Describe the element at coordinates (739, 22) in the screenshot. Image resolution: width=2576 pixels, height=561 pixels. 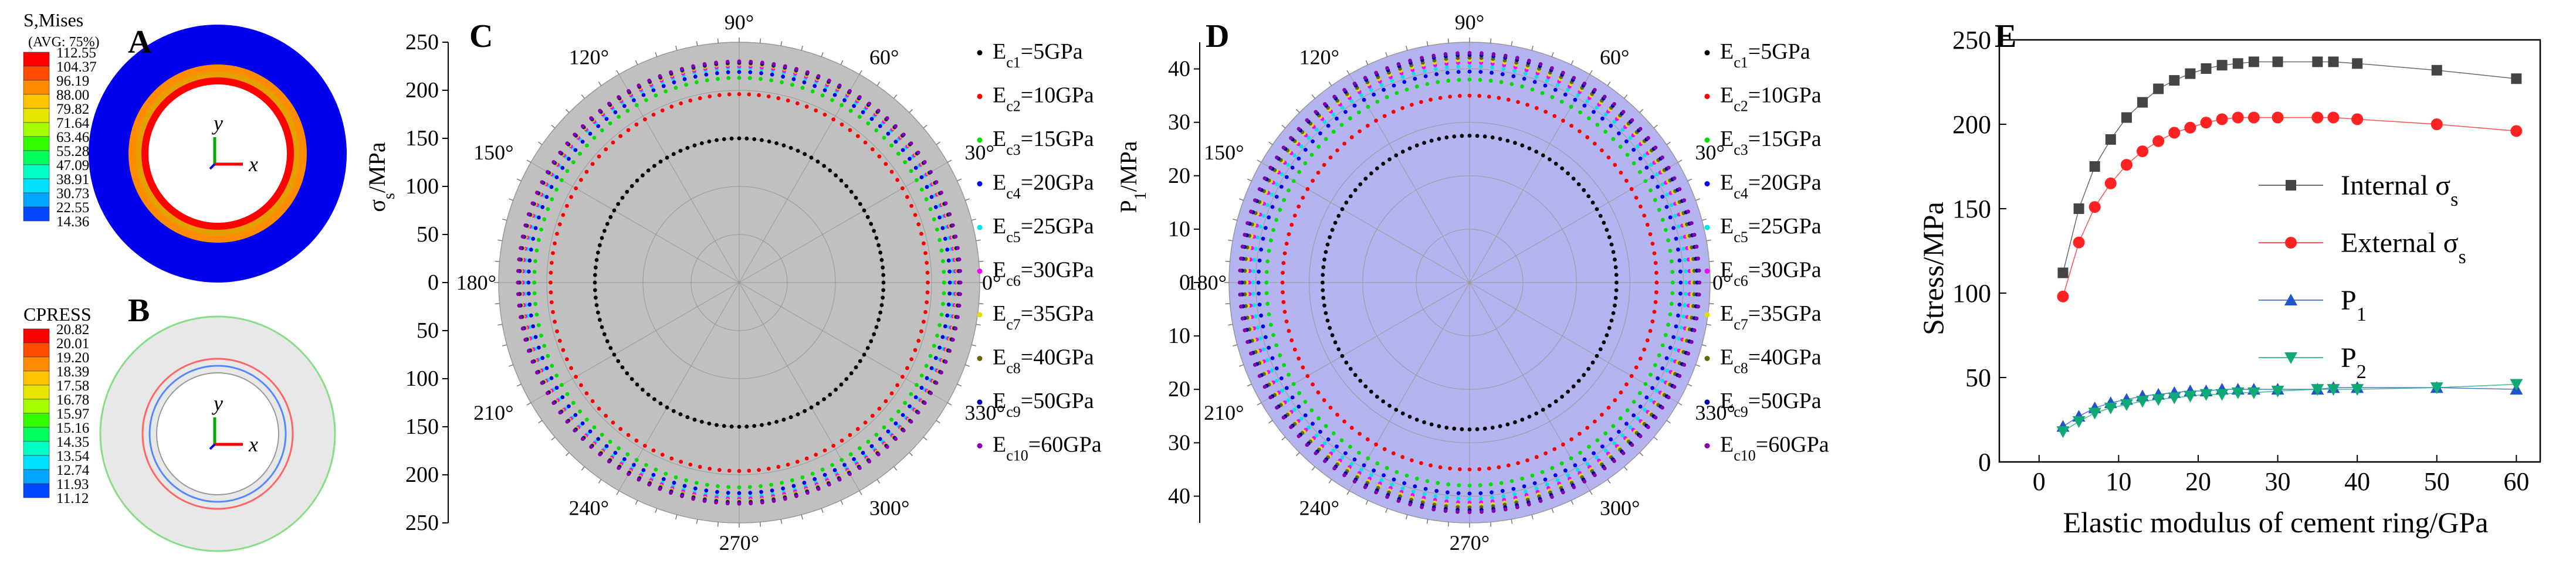
I see `C-angle-label: 90°` at that location.